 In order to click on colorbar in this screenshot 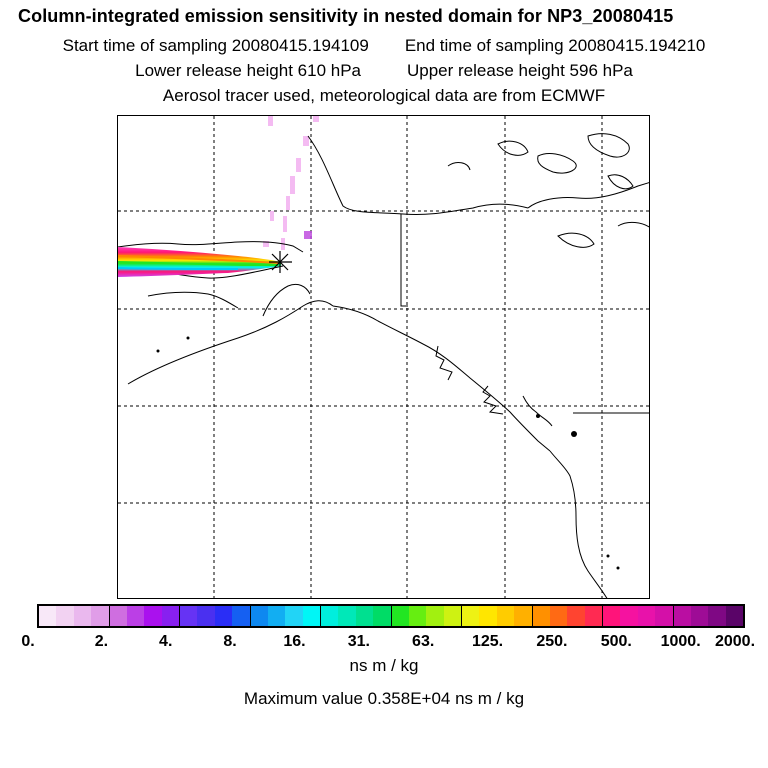, I will do `click(391, 616)`.